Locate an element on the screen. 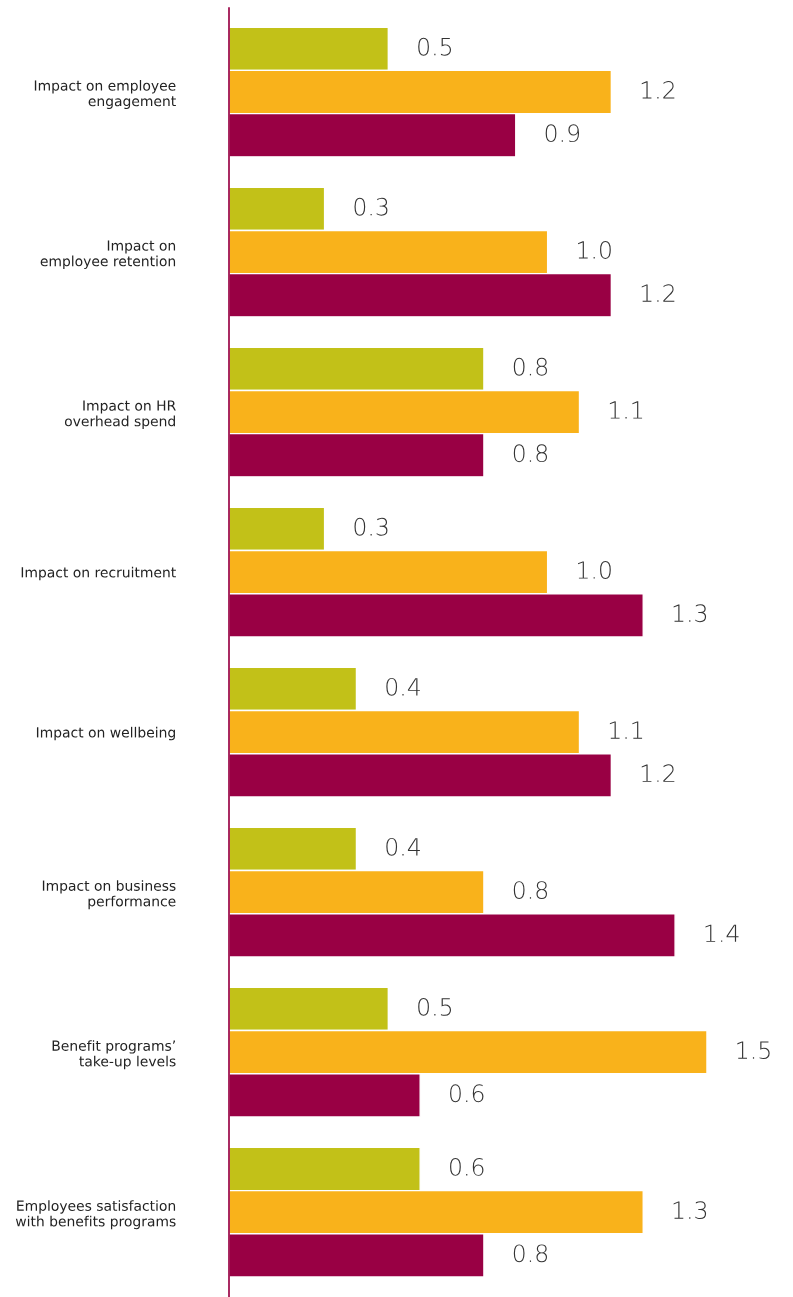 The image size is (793, 1297). y-tick-label: Employees satisfaction with benefits programs is located at coordinates (95, 1215).